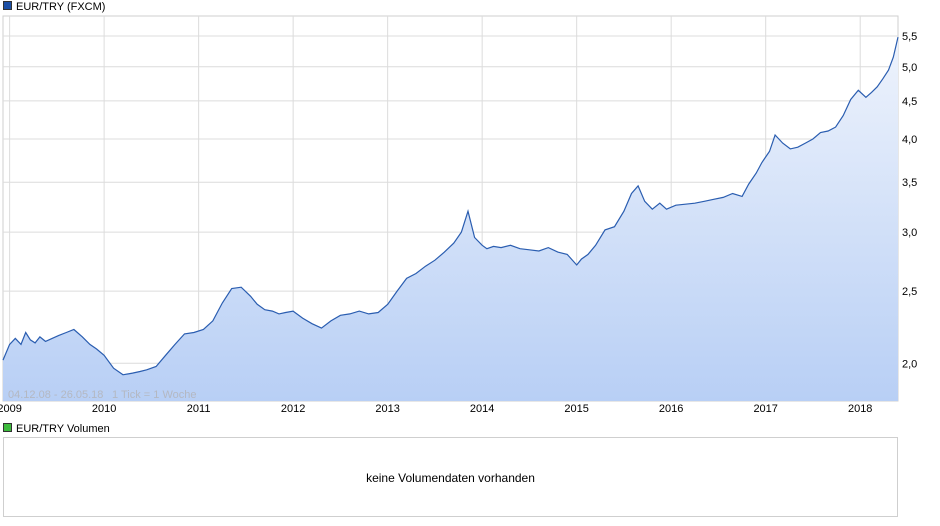 This screenshot has height=526, width=940. I want to click on date-range-label: 04.12.08 - 26.05.18, so click(55, 395).